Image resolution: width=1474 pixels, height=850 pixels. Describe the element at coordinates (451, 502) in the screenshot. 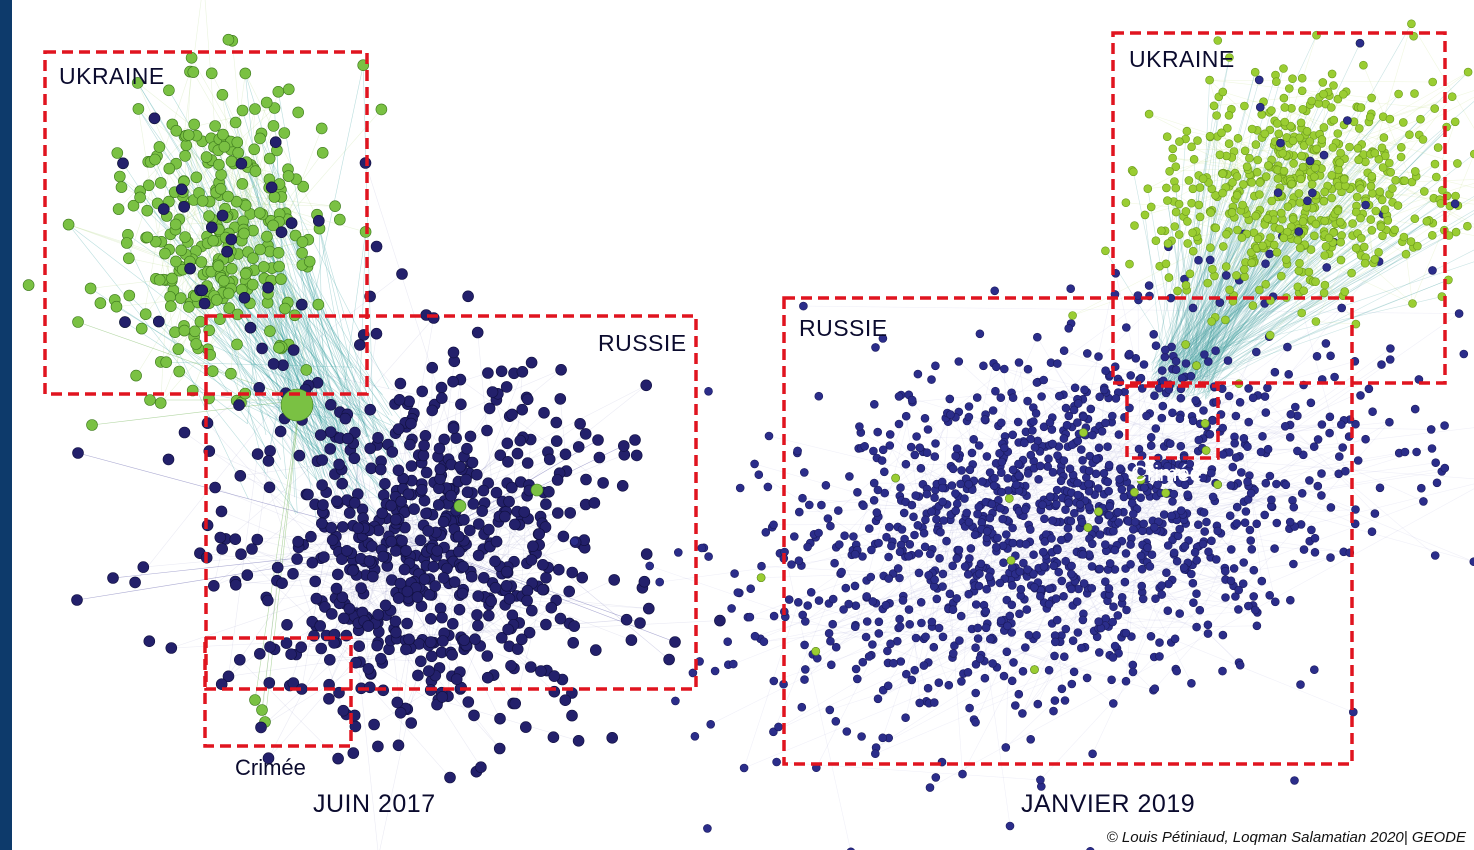

I see `box-russia-2017` at that location.